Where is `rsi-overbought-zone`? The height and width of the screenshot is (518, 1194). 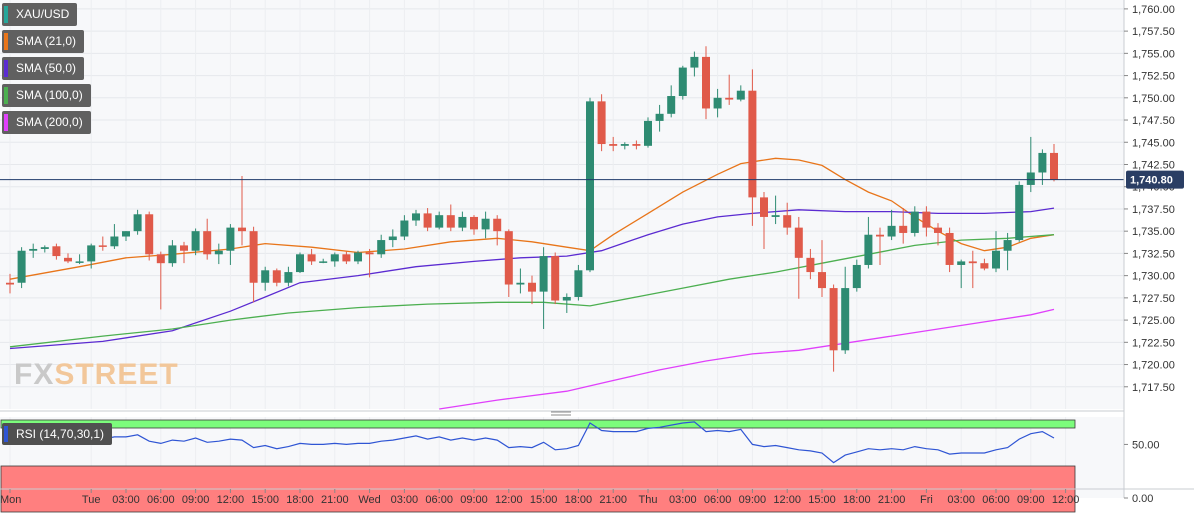 rsi-overbought-zone is located at coordinates (538, 424).